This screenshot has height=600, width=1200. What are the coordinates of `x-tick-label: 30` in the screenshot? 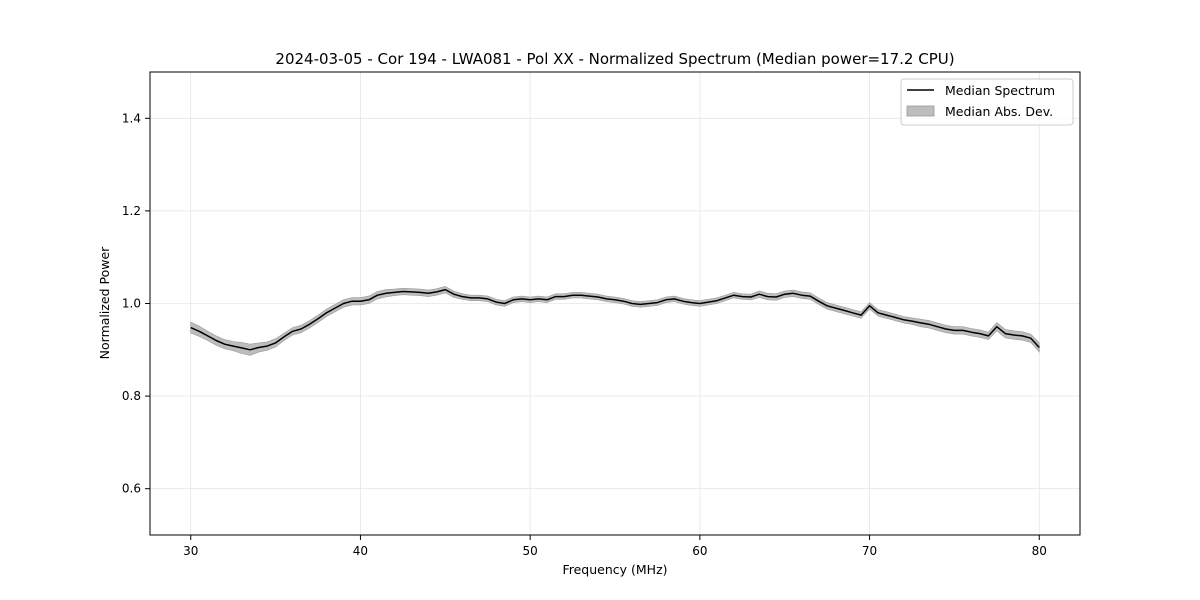 It's located at (190, 551).